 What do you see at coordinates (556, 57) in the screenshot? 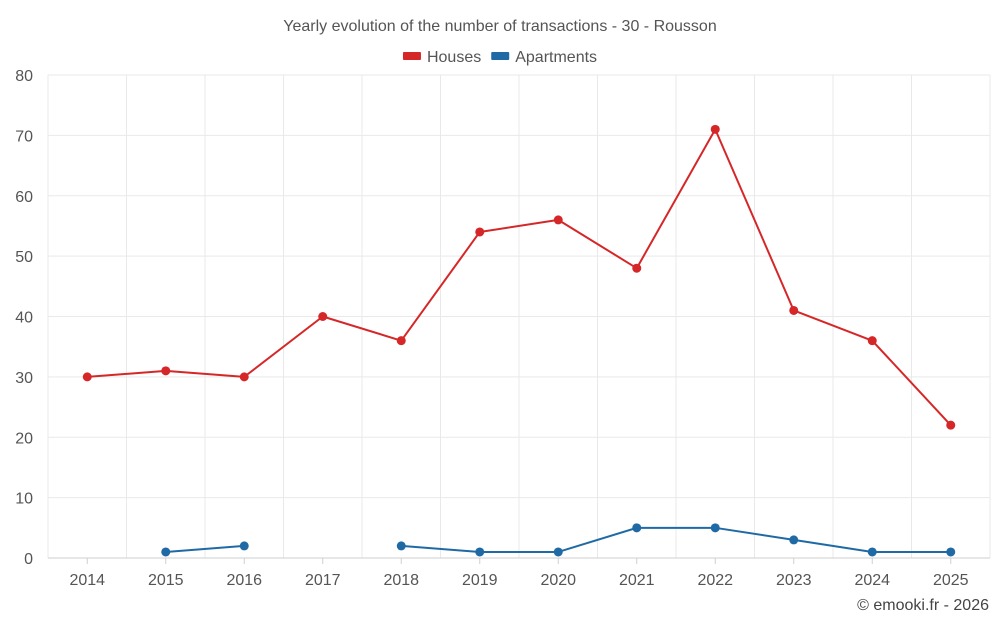
I see `legend-label: Apartments` at bounding box center [556, 57].